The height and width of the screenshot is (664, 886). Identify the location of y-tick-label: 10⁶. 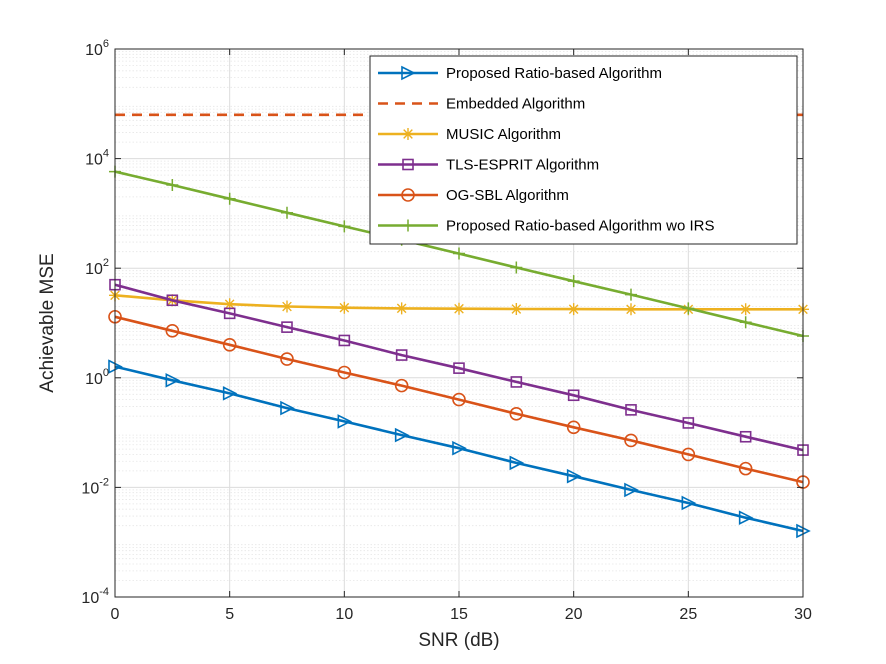
(97, 48).